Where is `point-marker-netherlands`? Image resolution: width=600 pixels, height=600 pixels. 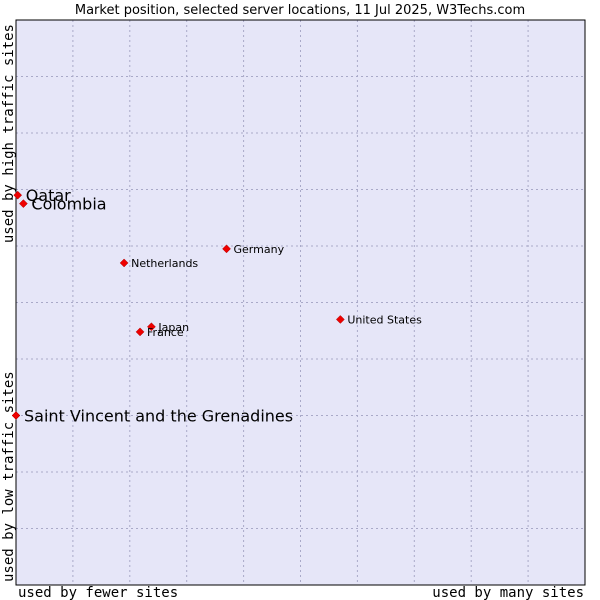
point-marker-netherlands is located at coordinates (124, 263).